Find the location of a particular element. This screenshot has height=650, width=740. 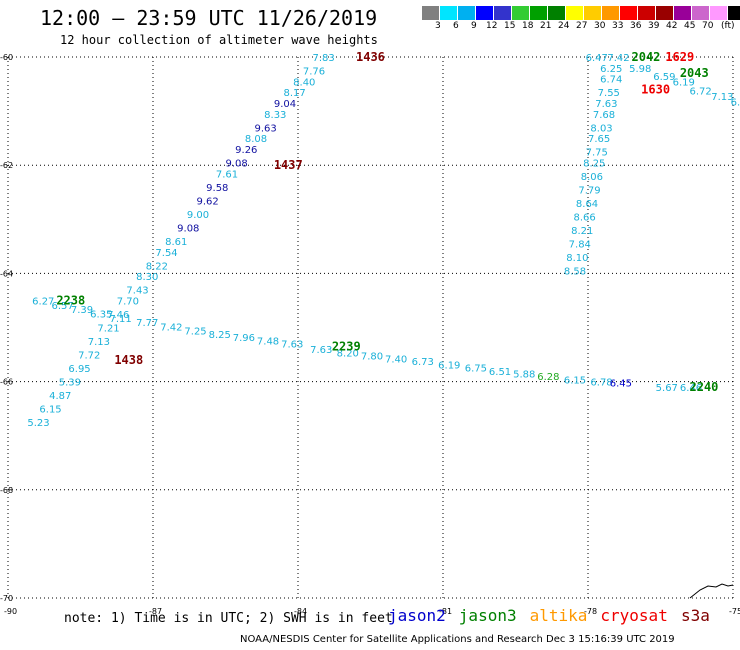

wave-height-value: 9.08 is located at coordinates (237, 163).